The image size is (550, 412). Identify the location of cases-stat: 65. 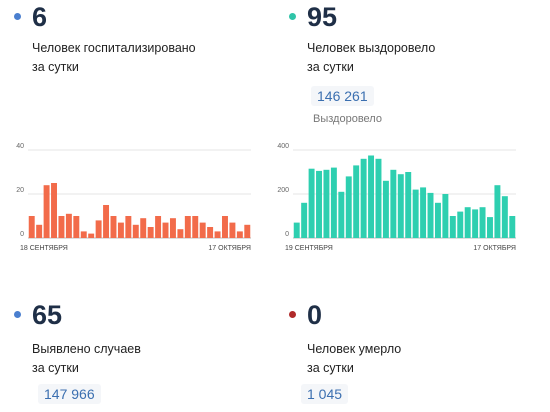
(139, 315).